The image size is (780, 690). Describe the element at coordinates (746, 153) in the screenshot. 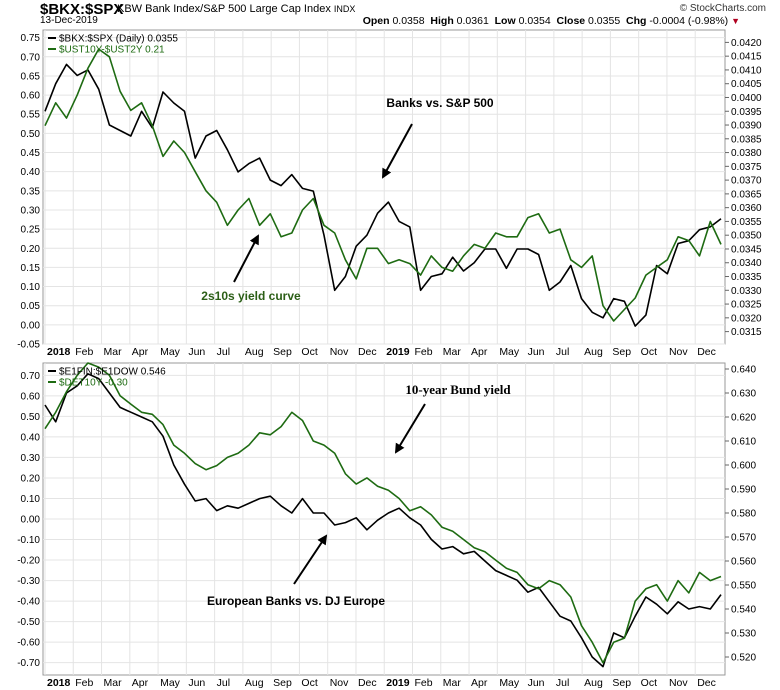

I see `right-tick-label: 0.0380` at that location.